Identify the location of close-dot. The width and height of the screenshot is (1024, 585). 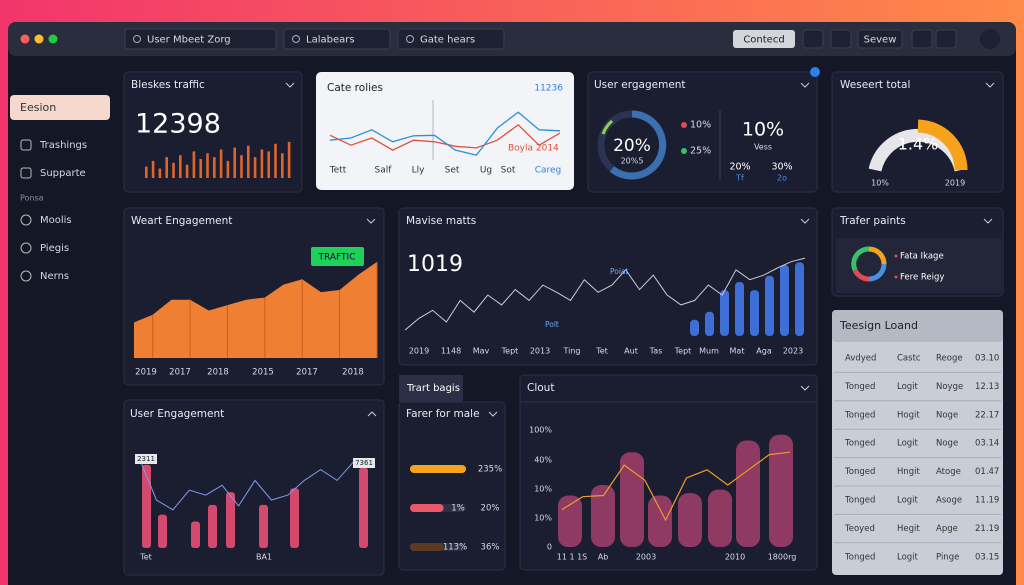
(25, 39).